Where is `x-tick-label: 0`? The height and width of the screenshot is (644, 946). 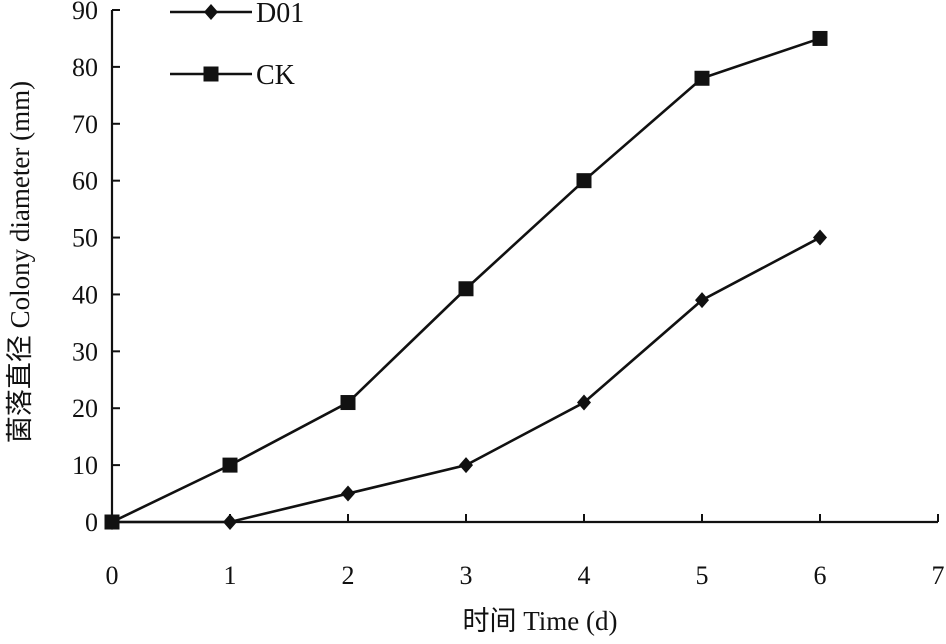 x-tick-label: 0 is located at coordinates (112, 575).